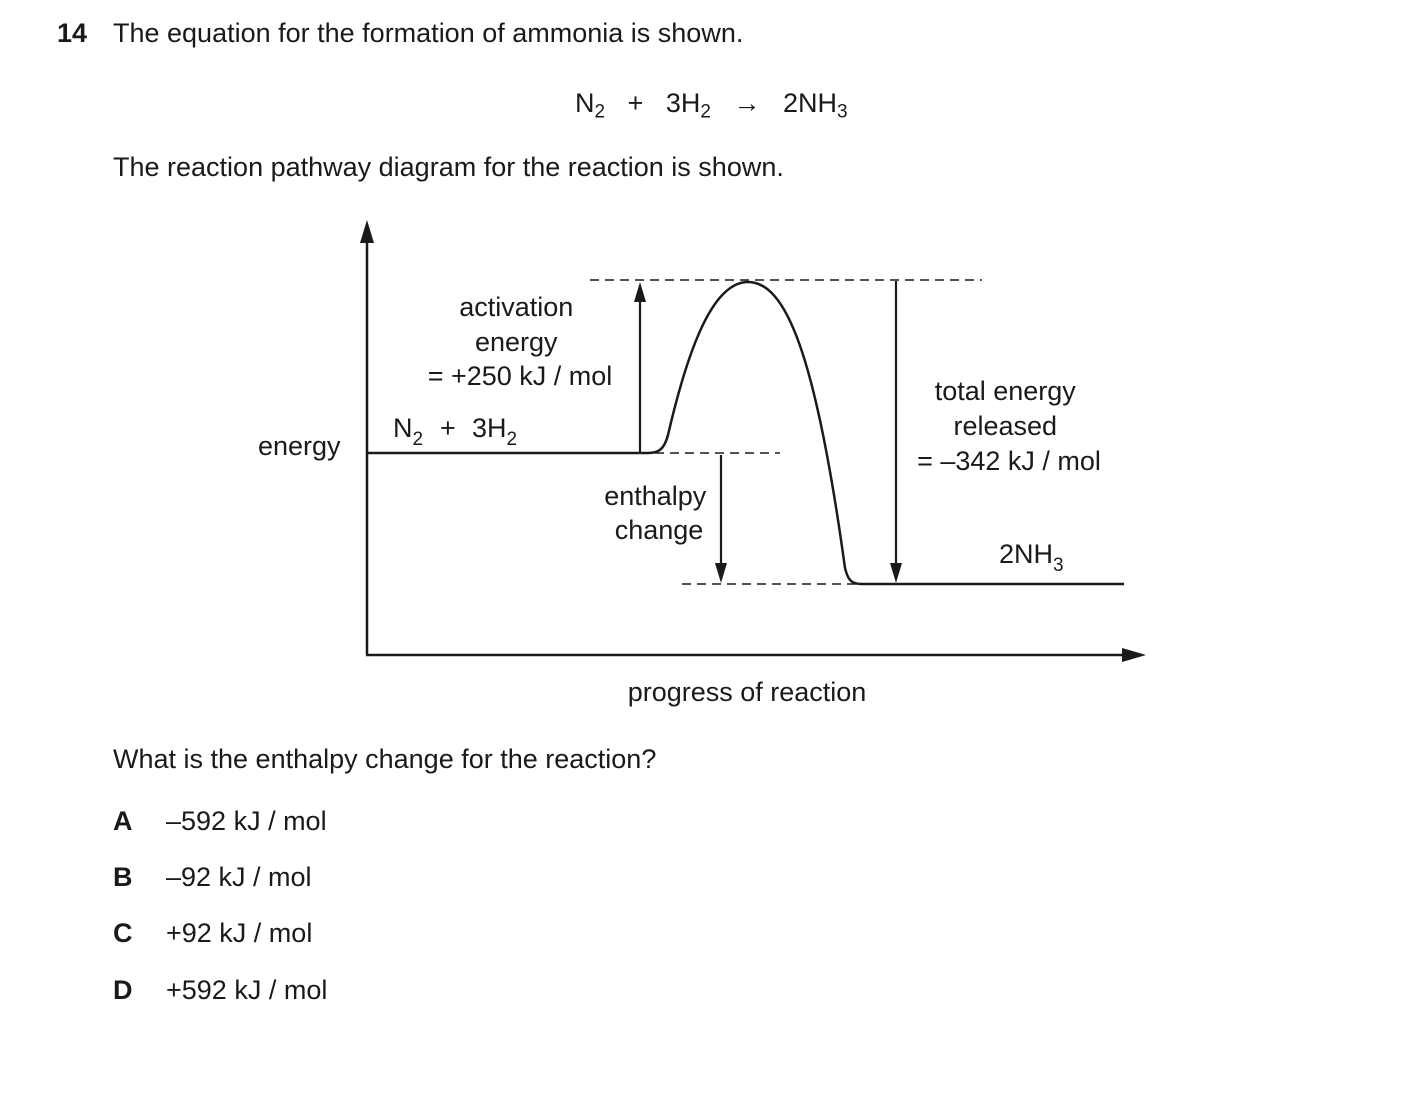 This screenshot has width=1403, height=1100. Describe the element at coordinates (659, 530) in the screenshot. I see `enthalpy-label-line-2: change` at that location.